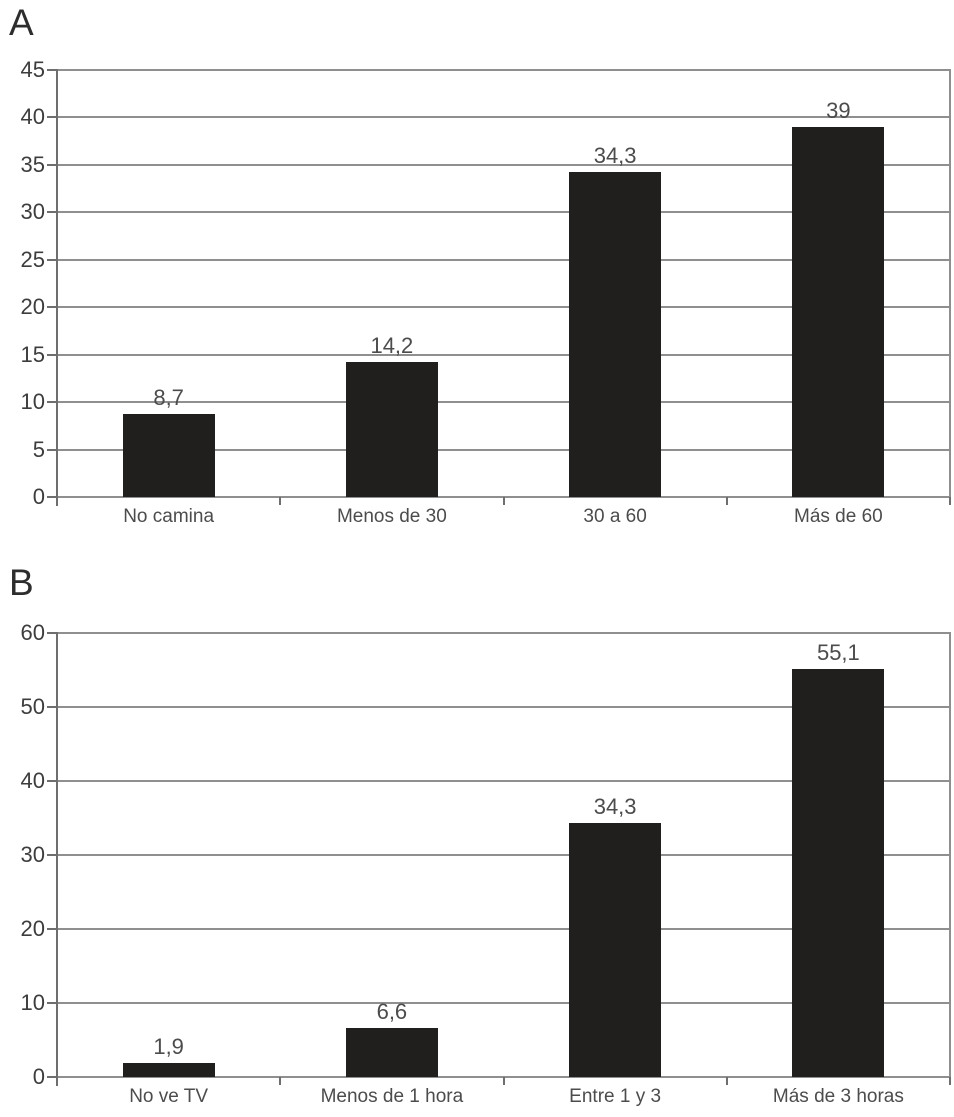 The image size is (954, 1117). What do you see at coordinates (168, 398) in the screenshot?
I see `bar-value-label: 8,7` at bounding box center [168, 398].